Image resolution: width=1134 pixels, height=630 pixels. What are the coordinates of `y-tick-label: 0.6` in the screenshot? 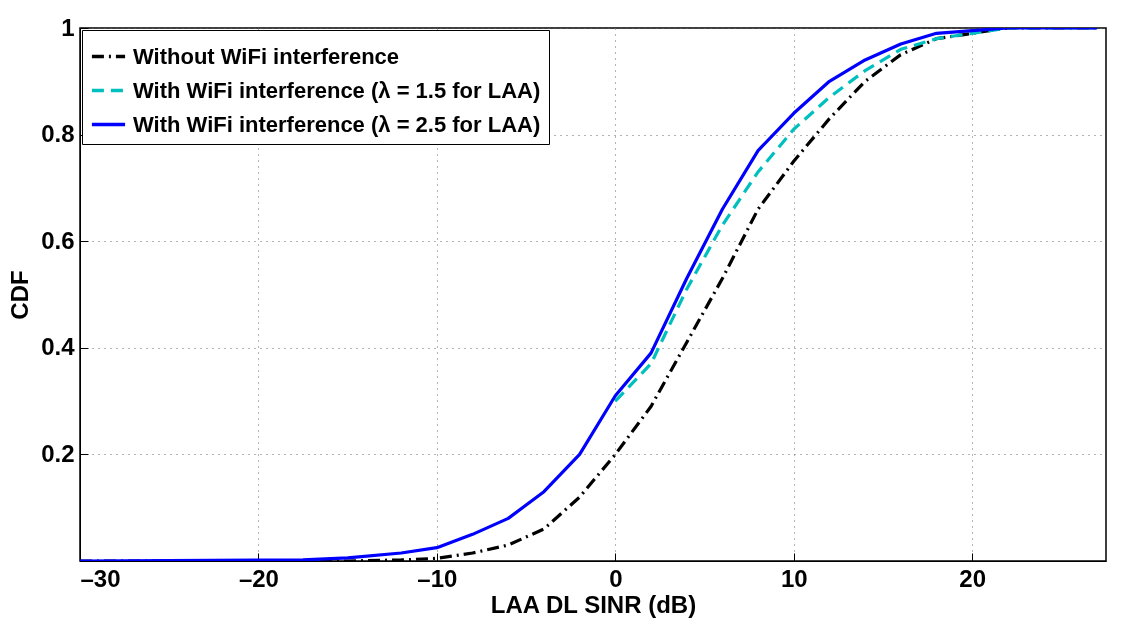 It's located at (58, 240).